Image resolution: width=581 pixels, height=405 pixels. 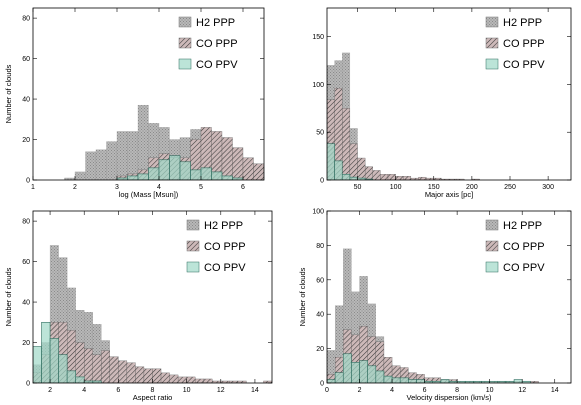 What do you see at coordinates (555, 390) in the screenshot?
I see `x-tick-label: 14` at bounding box center [555, 390].